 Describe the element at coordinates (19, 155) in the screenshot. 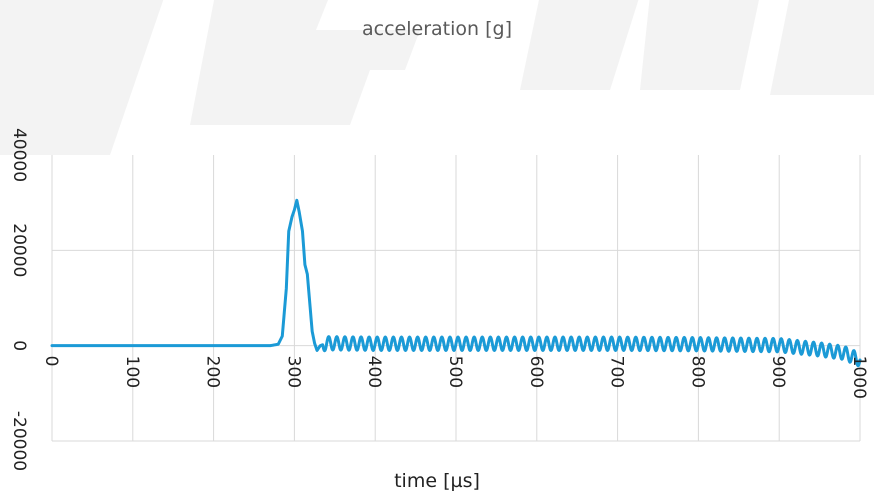

I see `y-tick-label: 40000` at that location.